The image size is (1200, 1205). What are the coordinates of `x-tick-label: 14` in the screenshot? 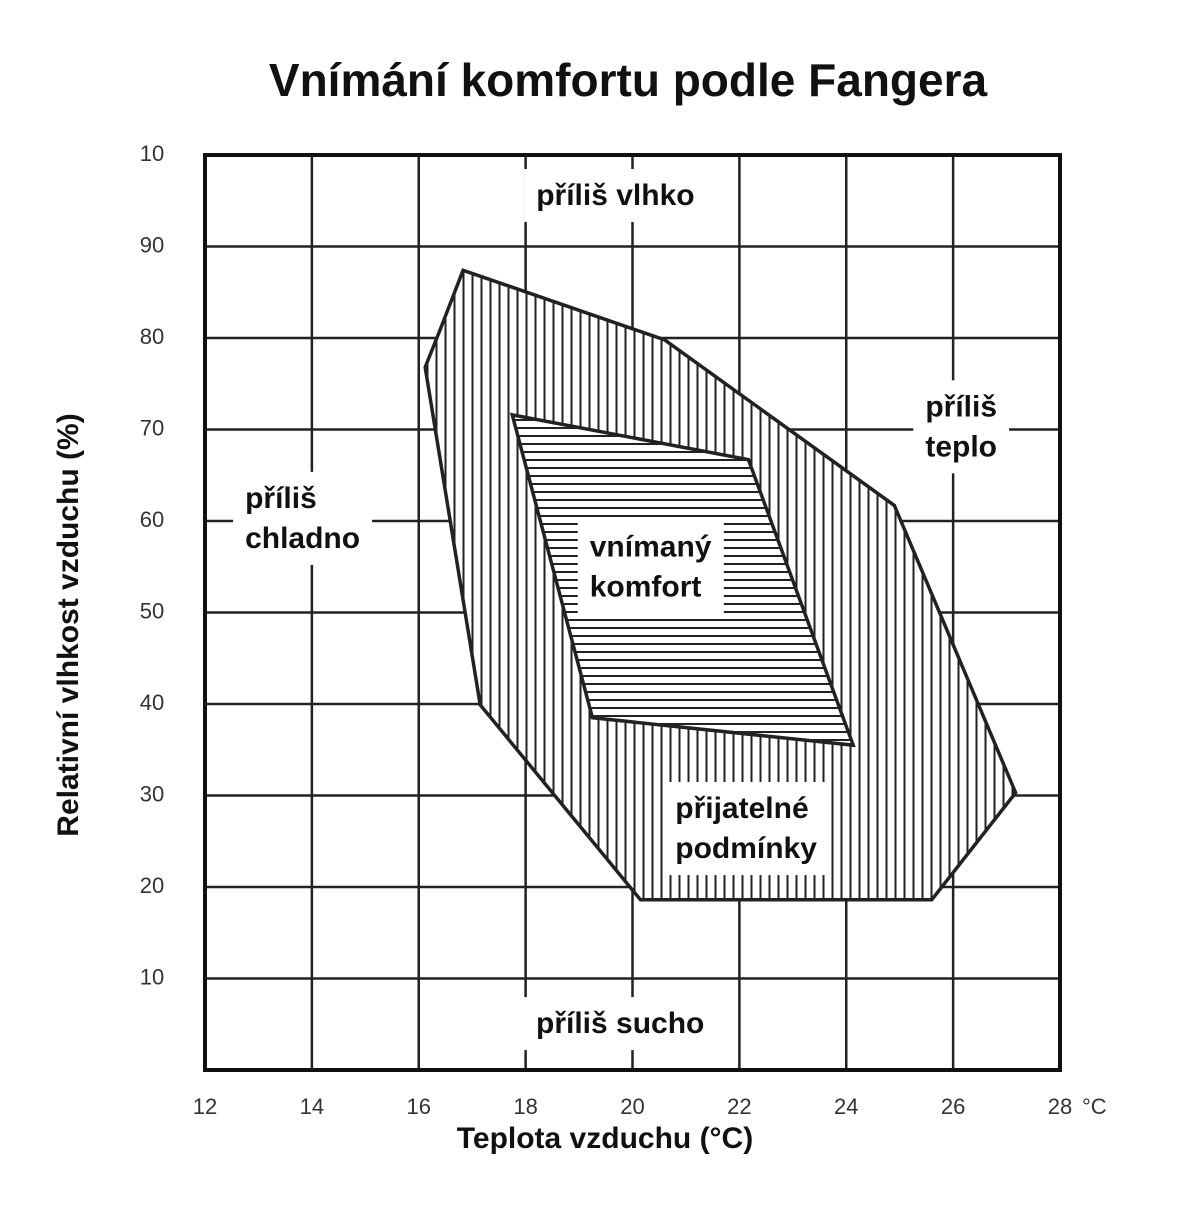 It's located at (312, 1106).